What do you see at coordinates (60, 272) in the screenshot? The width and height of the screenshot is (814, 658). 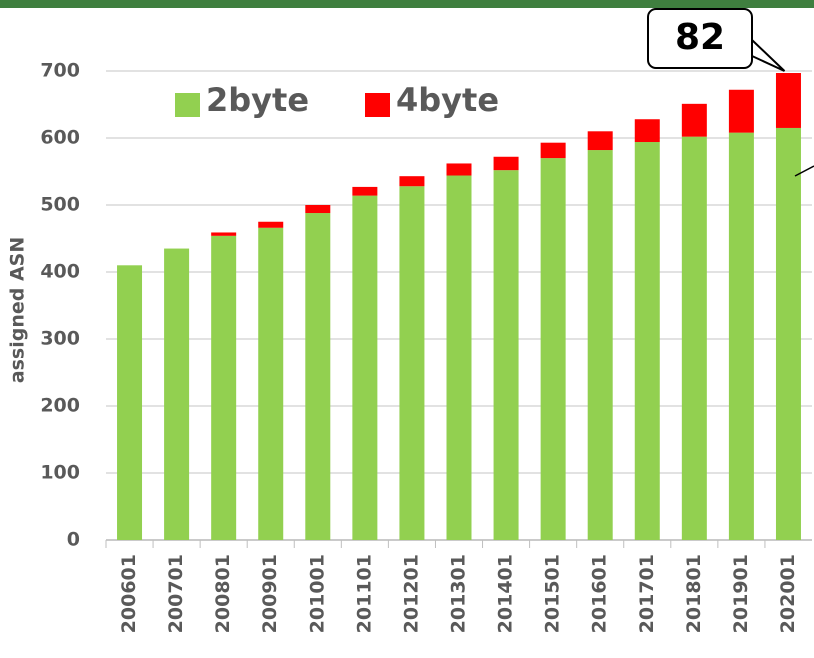 I see `y-tick-label: 400` at bounding box center [60, 272].